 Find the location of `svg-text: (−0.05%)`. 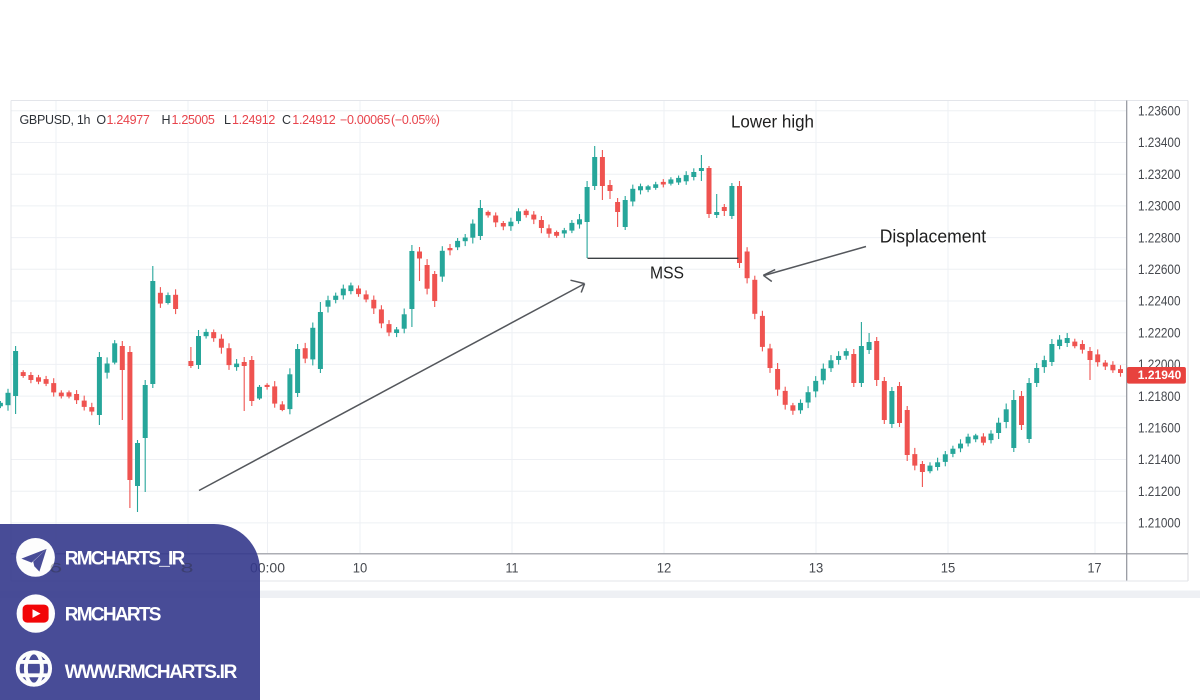

svg-text: (−0.05%) is located at coordinates (415, 120).